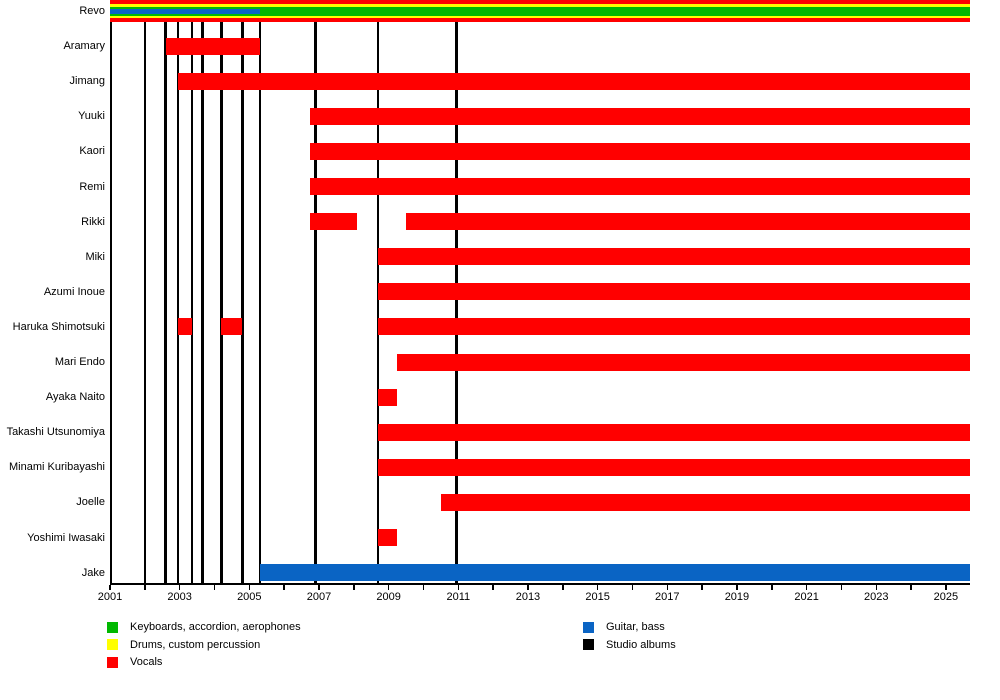 This screenshot has width=1000, height=700. Describe the element at coordinates (641, 644) in the screenshot. I see `legend-label-albums: Studio albums` at that location.